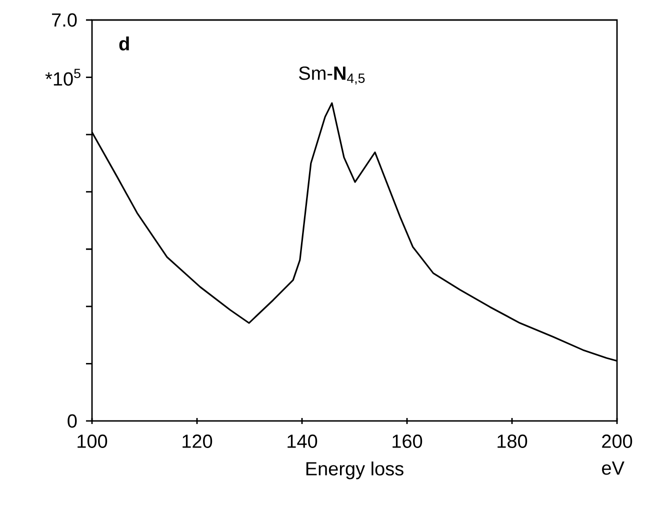 The height and width of the screenshot is (510, 656). I want to click on x-tick-label: 200, so click(617, 441).